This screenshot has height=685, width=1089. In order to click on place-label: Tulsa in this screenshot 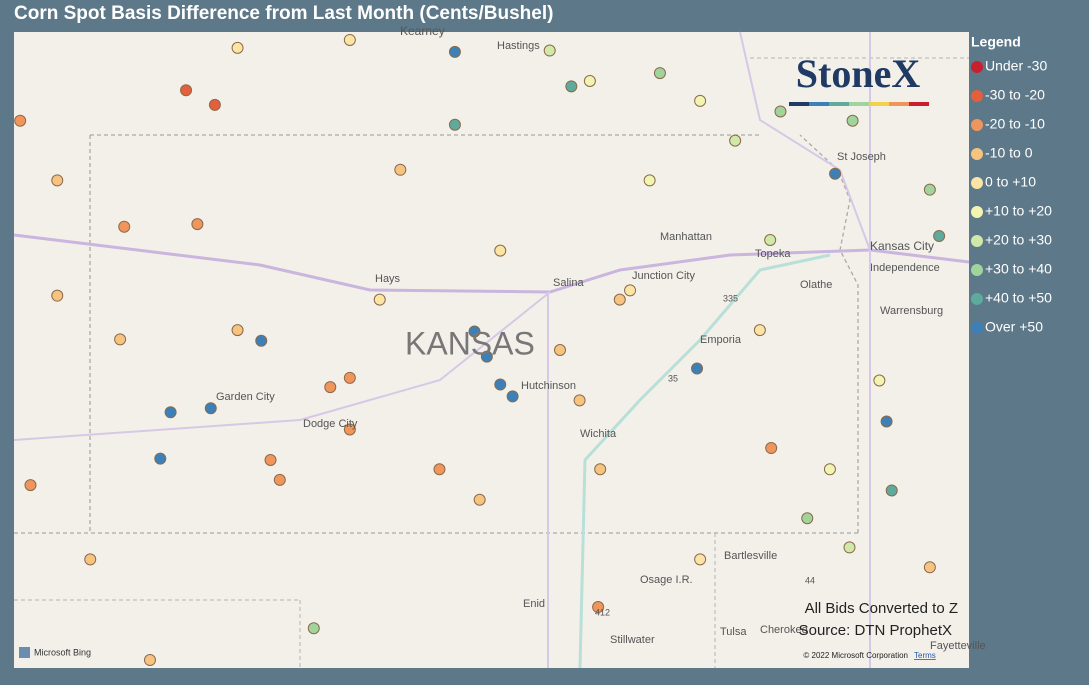, I will do `click(733, 632)`.